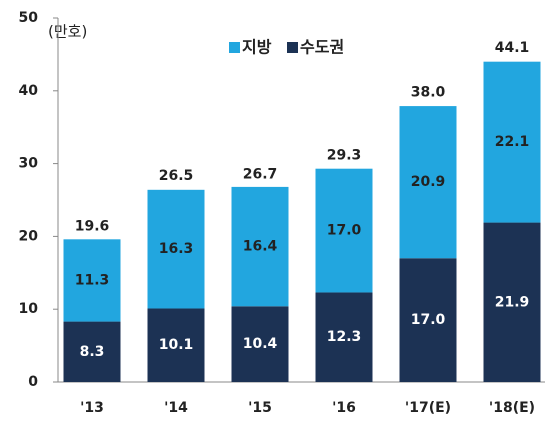 Image resolution: width=549 pixels, height=422 pixels. Describe the element at coordinates (29, 309) in the screenshot. I see `y-tick-label: 10` at that location.